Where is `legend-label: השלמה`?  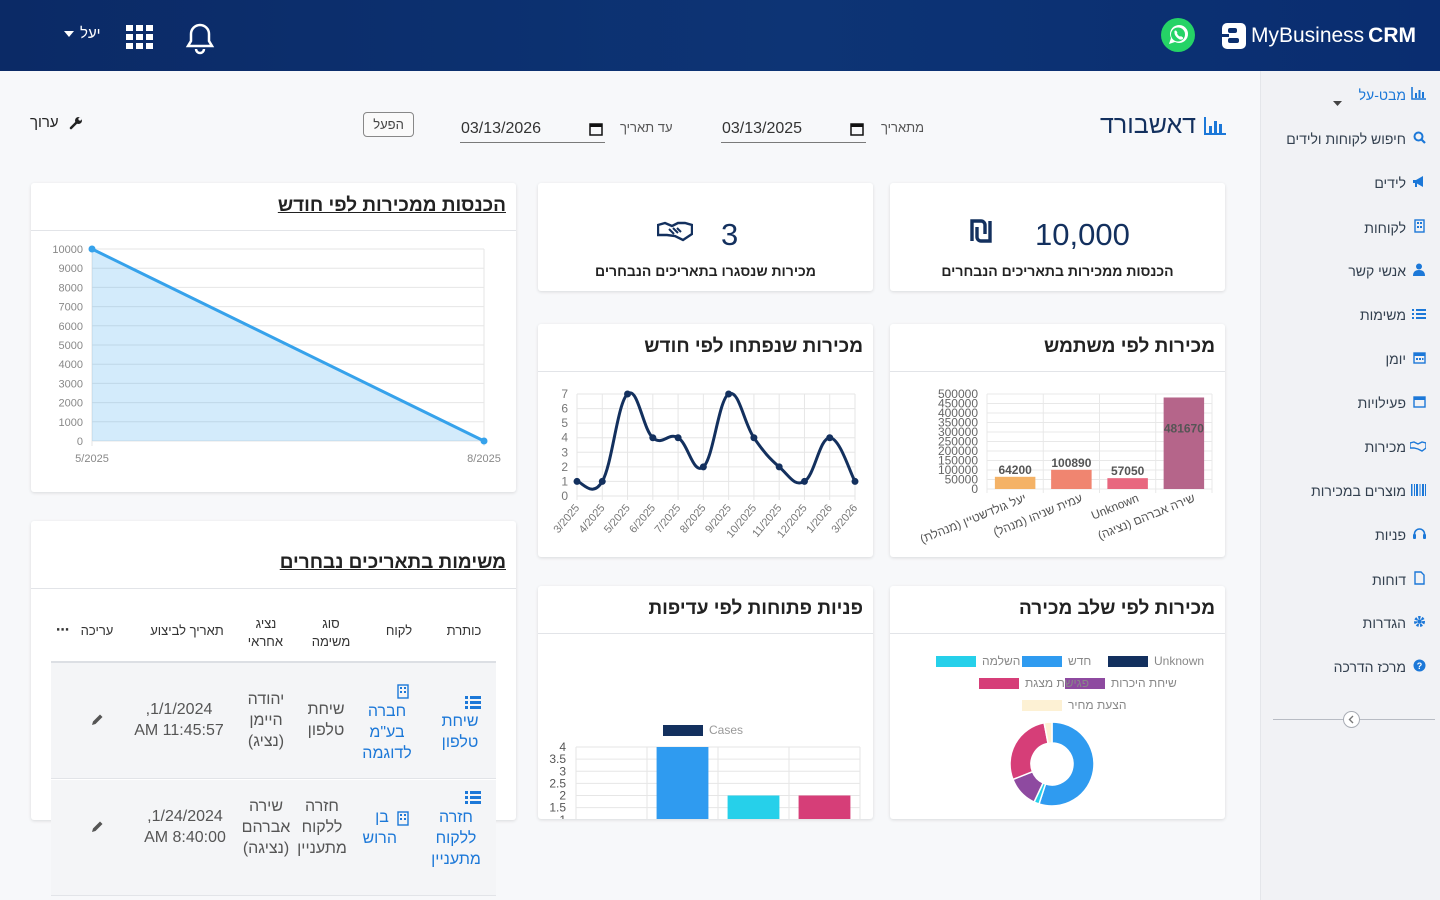
legend-label: השלמה is located at coordinates (1001, 661).